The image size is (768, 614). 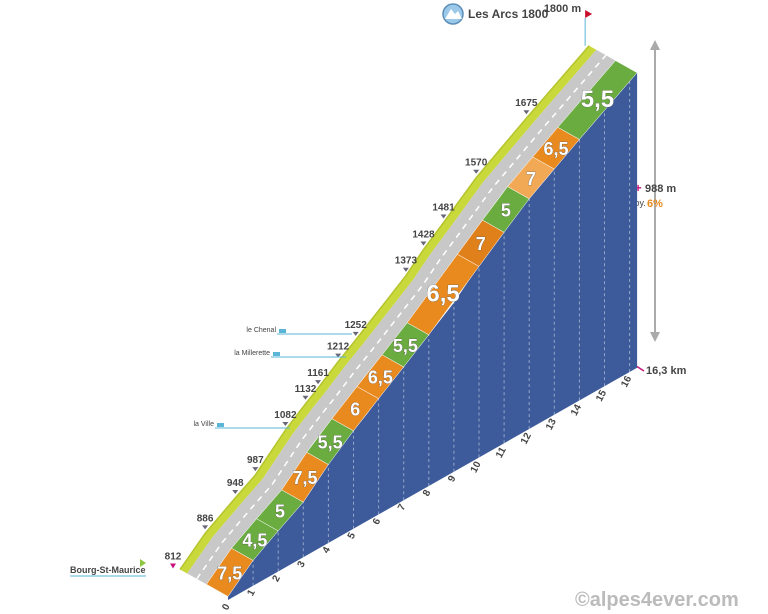 I want to click on x-tick-label: 0, so click(x=226, y=607).